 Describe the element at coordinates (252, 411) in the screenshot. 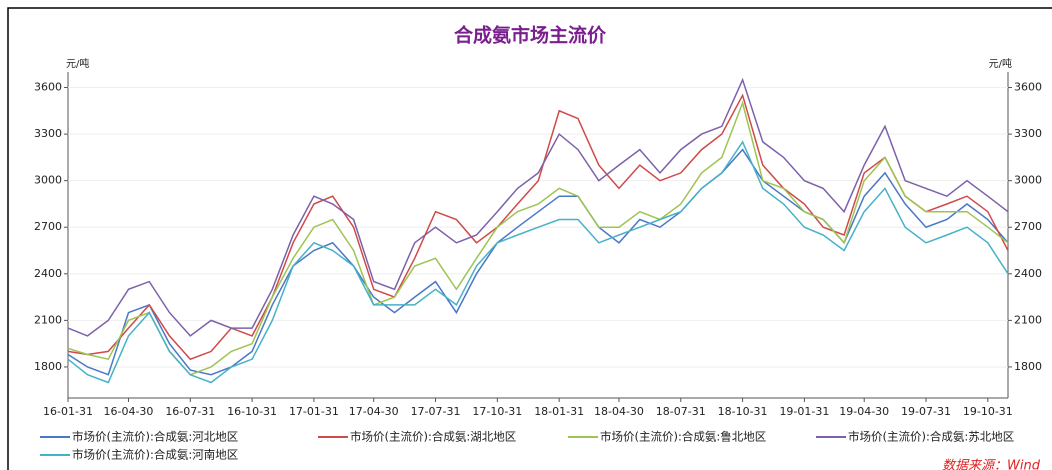

I see `x-tick-label: 16-10-31` at that location.